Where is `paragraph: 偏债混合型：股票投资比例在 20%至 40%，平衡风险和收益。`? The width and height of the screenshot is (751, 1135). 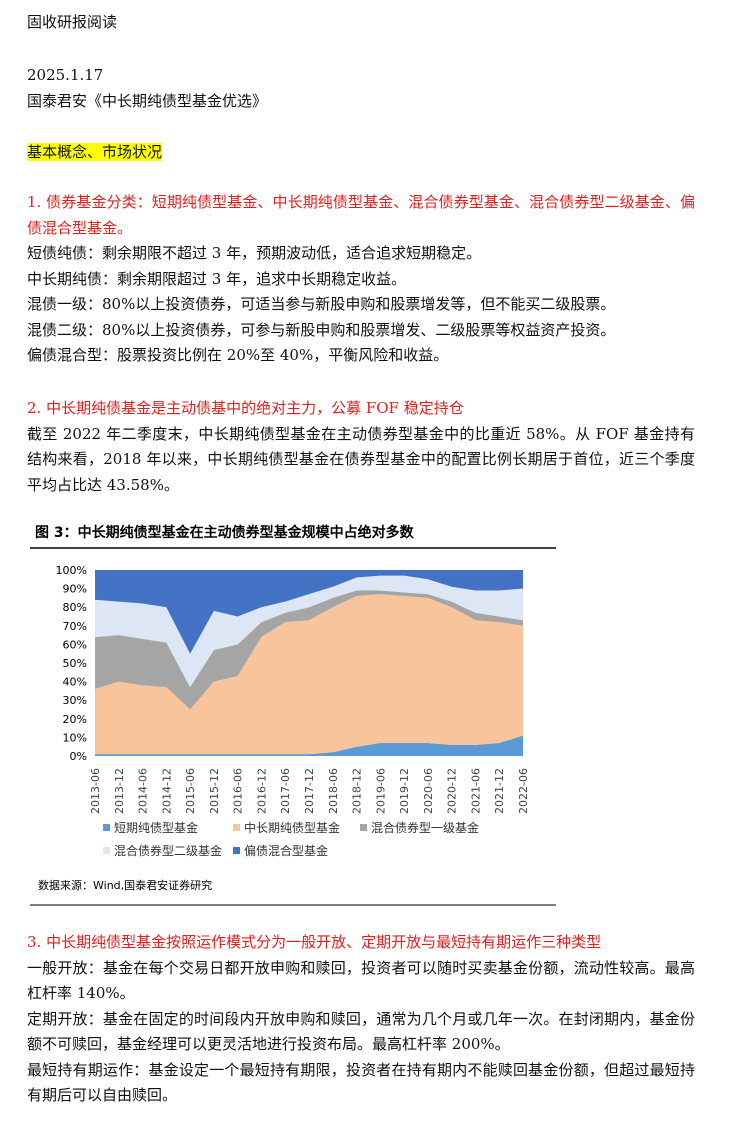 paragraph: 偏债混合型：股票投资比例在 20%至 40%，平衡风险和收益。 is located at coordinates (238, 355).